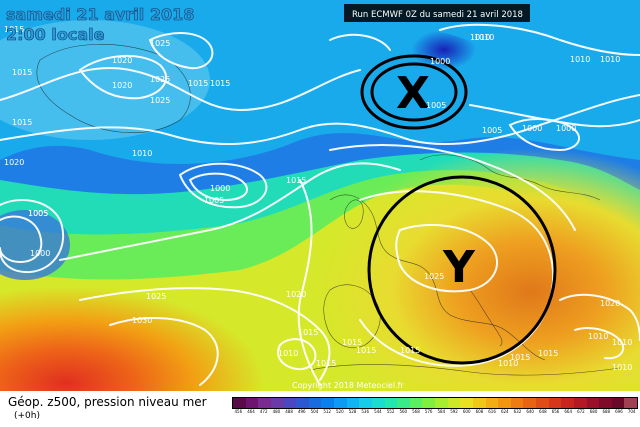  I want to click on scale-label: 488, so click(289, 411).